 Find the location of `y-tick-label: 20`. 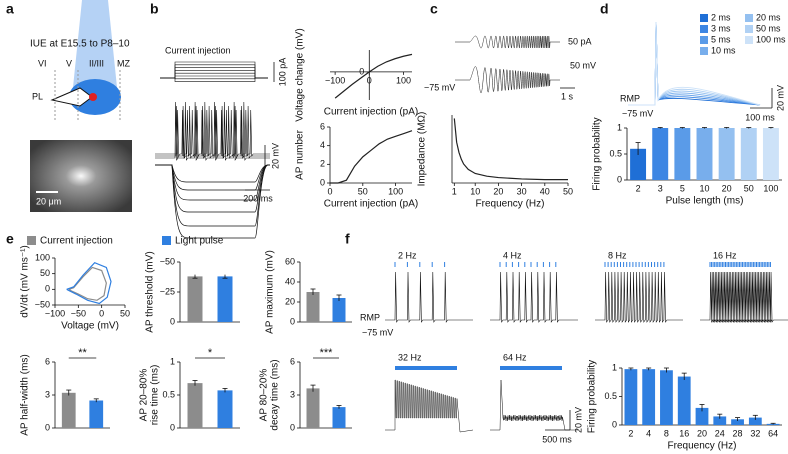

y-tick-label: 20 is located at coordinates (290, 301).